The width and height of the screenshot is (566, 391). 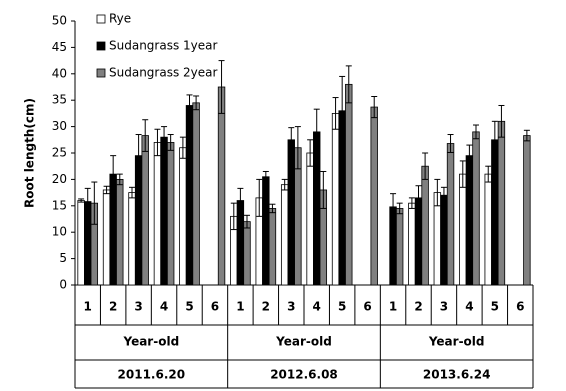 I want to click on y-tick-label: 35, so click(x=59, y=100).